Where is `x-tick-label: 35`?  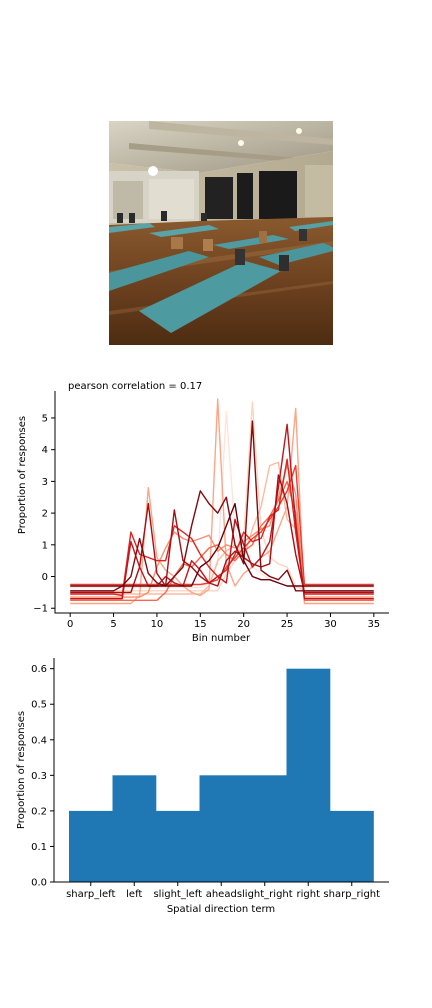
x-tick-label: 35 is located at coordinates (373, 624).